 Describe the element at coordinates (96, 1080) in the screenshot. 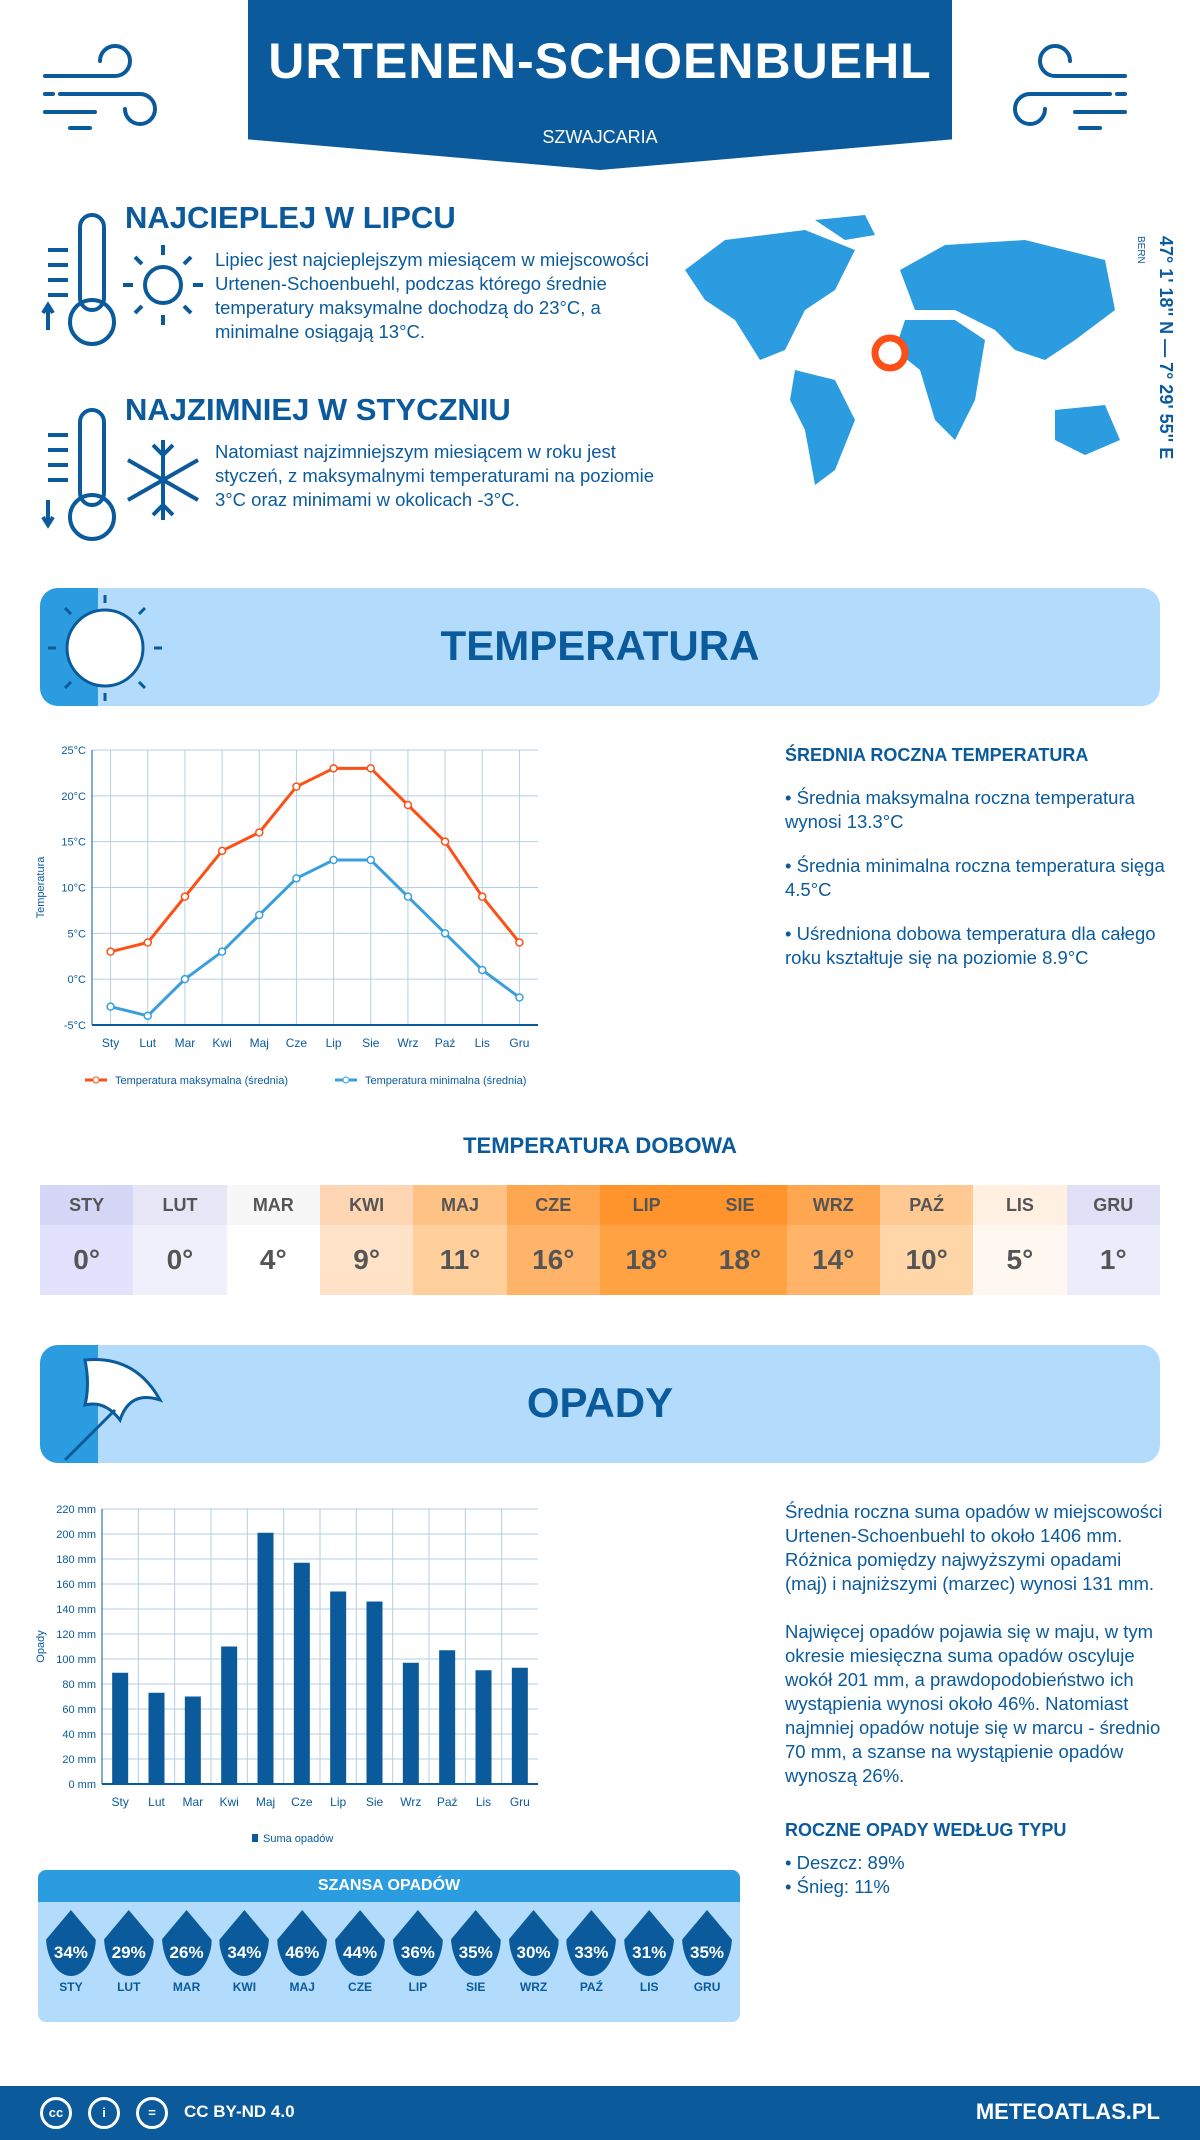

I see `legend-marker` at that location.